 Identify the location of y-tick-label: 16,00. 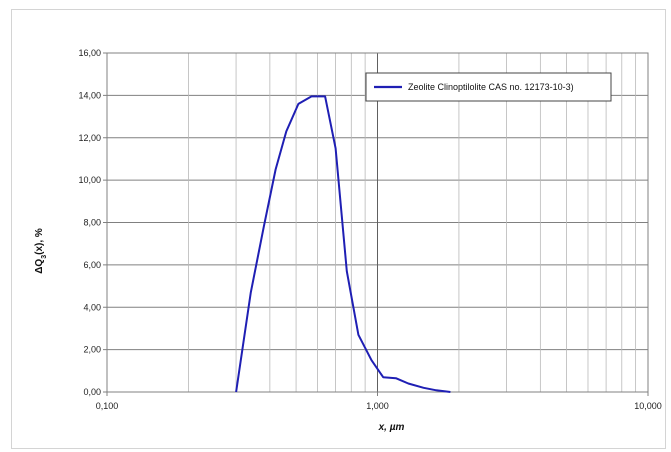
(89, 53).